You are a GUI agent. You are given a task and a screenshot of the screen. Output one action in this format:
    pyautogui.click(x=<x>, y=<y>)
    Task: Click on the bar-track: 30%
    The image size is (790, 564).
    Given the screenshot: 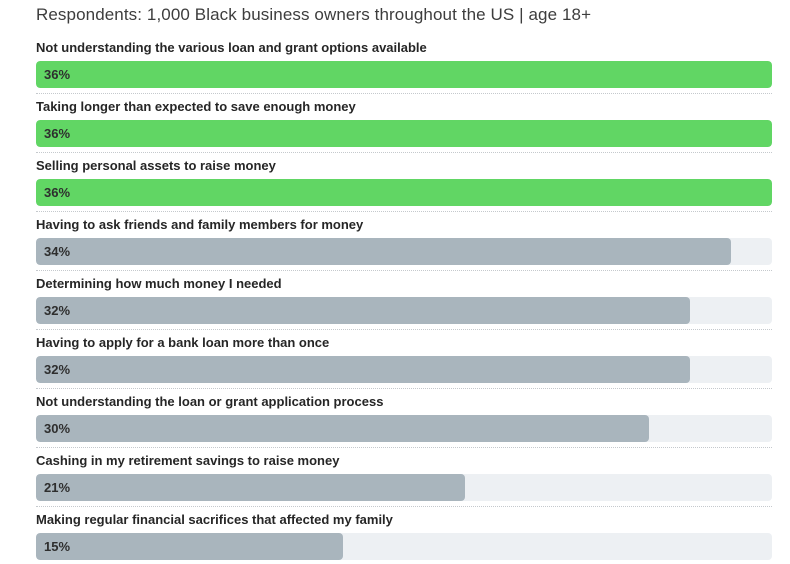 What is the action you would take?
    pyautogui.click(x=404, y=428)
    